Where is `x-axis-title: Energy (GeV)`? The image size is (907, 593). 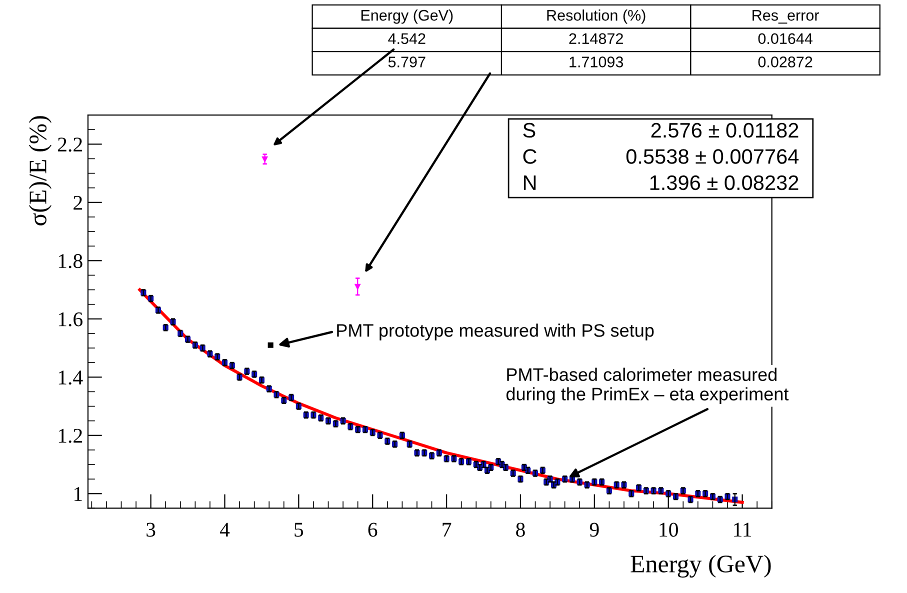 x-axis-title: Energy (GeV) is located at coordinates (700, 566).